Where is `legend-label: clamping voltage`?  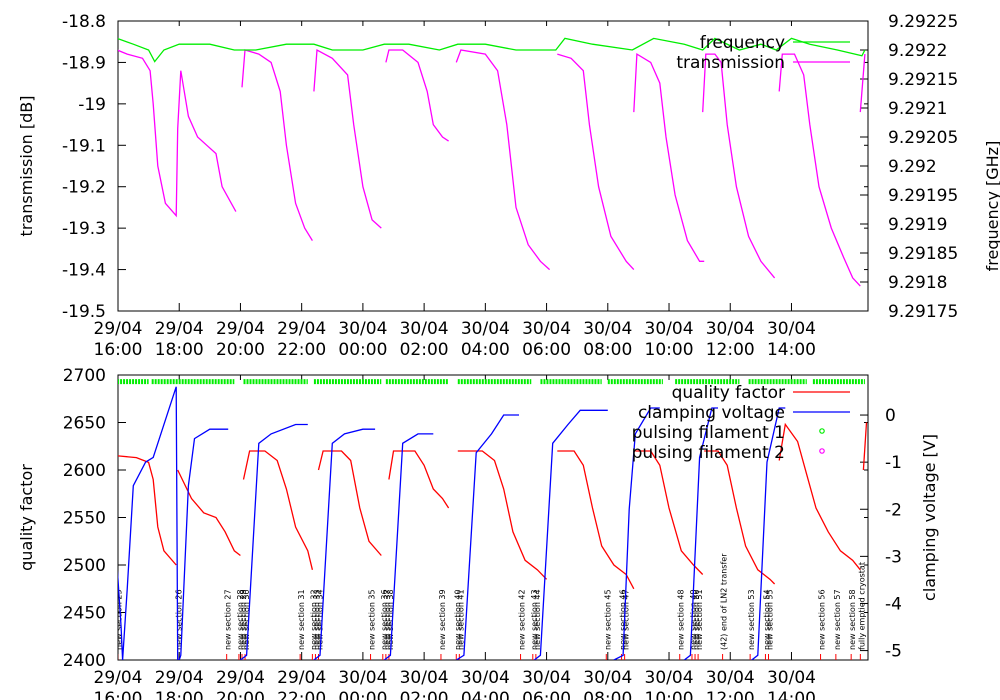 legend-label: clamping voltage is located at coordinates (711, 413).